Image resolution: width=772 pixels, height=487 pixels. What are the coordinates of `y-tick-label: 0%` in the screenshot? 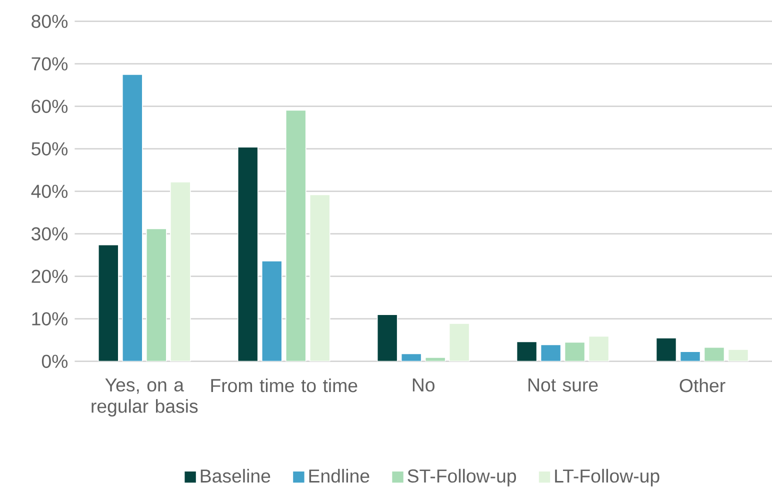 It's located at (55, 361).